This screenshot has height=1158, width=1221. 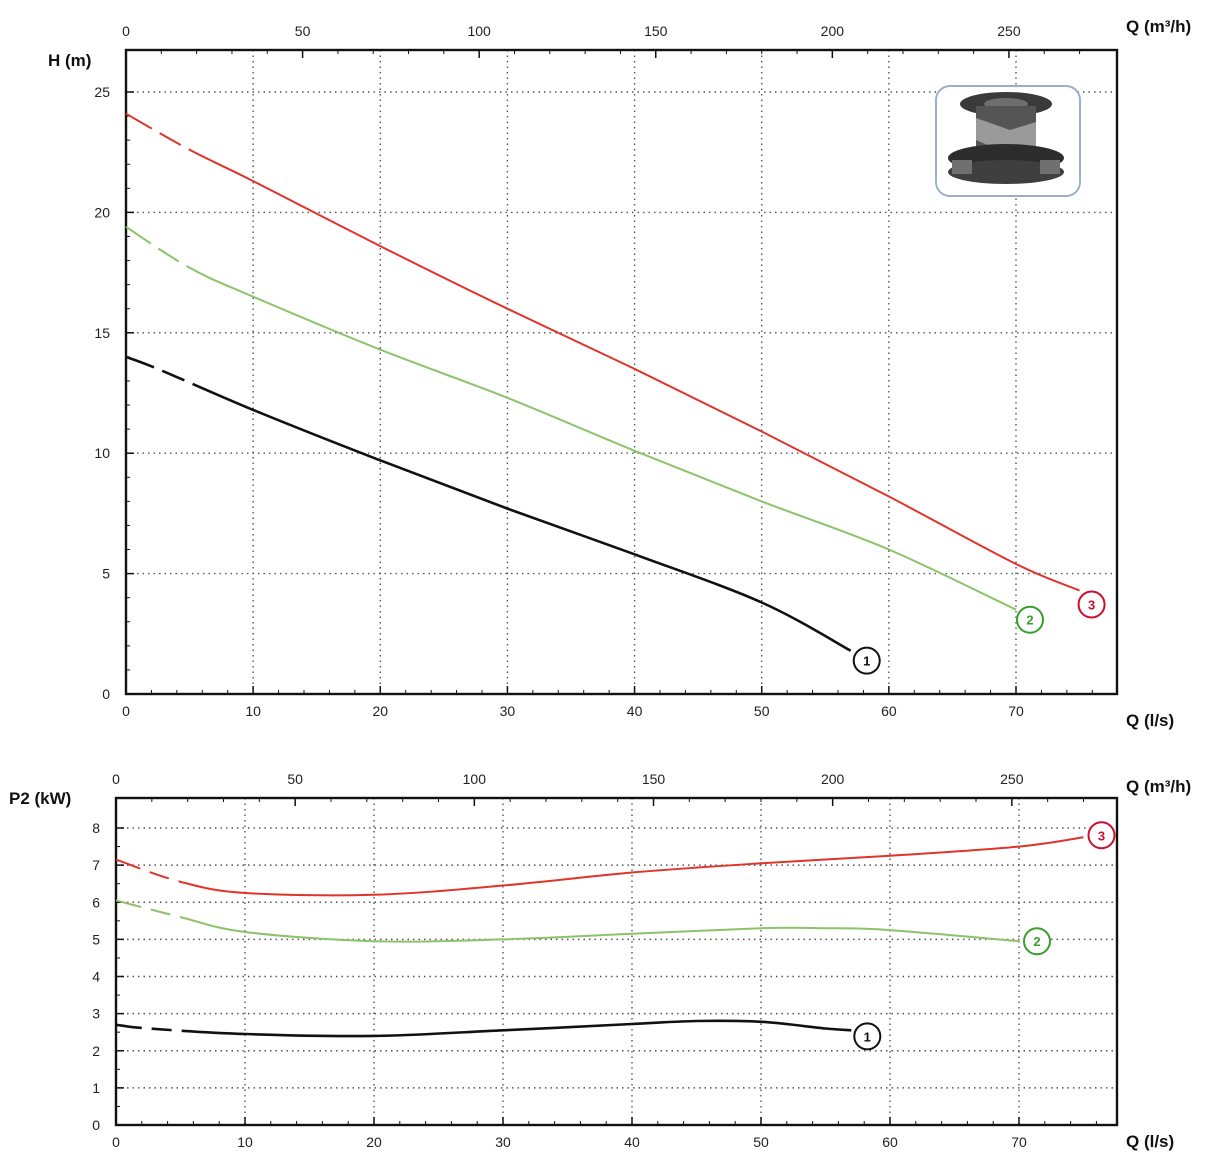 What do you see at coordinates (1158, 786) in the screenshot?
I see `flow-axis-label-m3h-bottom: Q (m³/h)` at bounding box center [1158, 786].